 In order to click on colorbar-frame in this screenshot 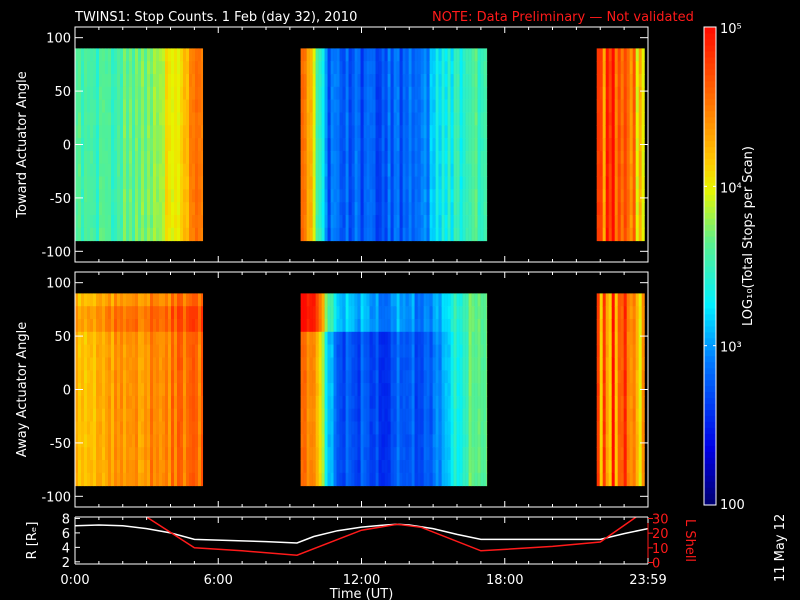, I will do `click(710, 266)`.